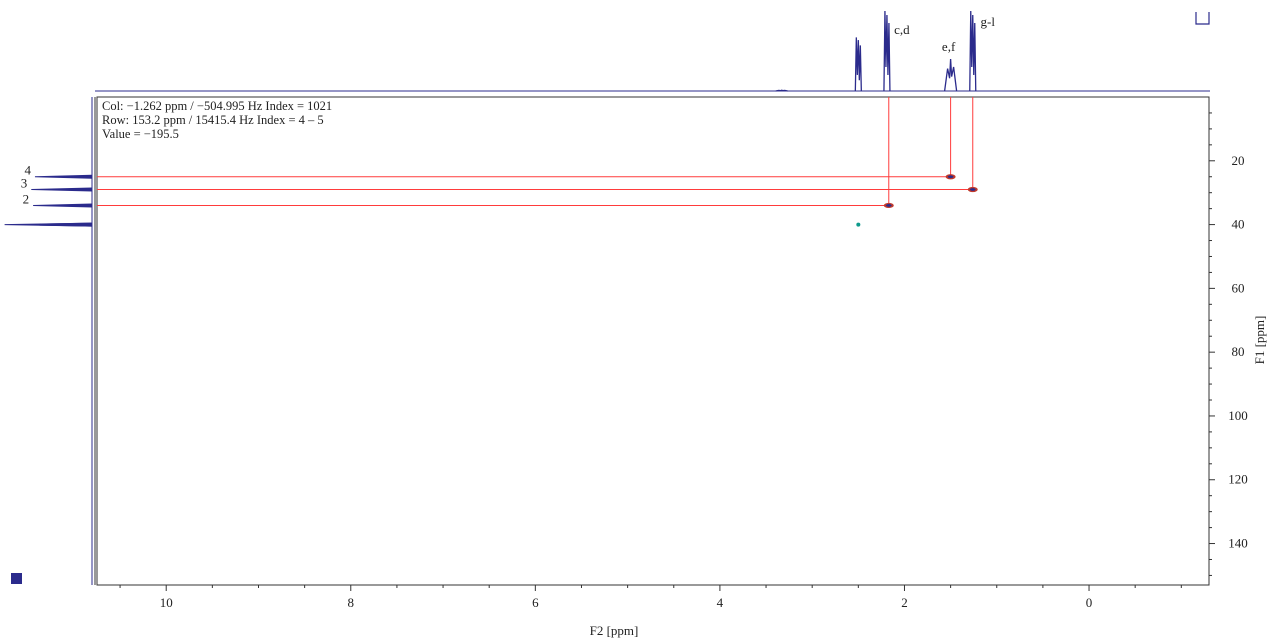  I want to click on h1-peak-labels: c,d e,f g-l, so click(944, 34).